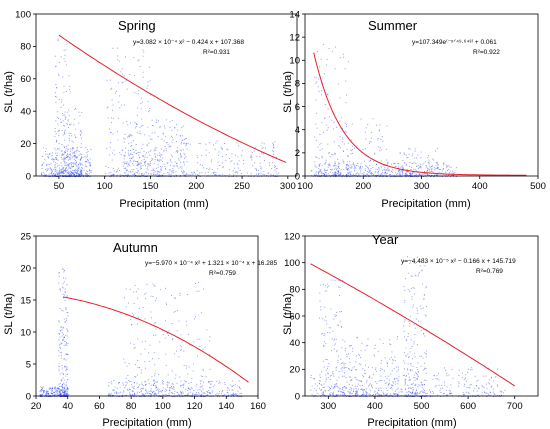 Image resolution: width=550 pixels, height=429 pixels. What do you see at coordinates (292, 263) in the screenshot?
I see `y-tick-label: 100` at bounding box center [292, 263].